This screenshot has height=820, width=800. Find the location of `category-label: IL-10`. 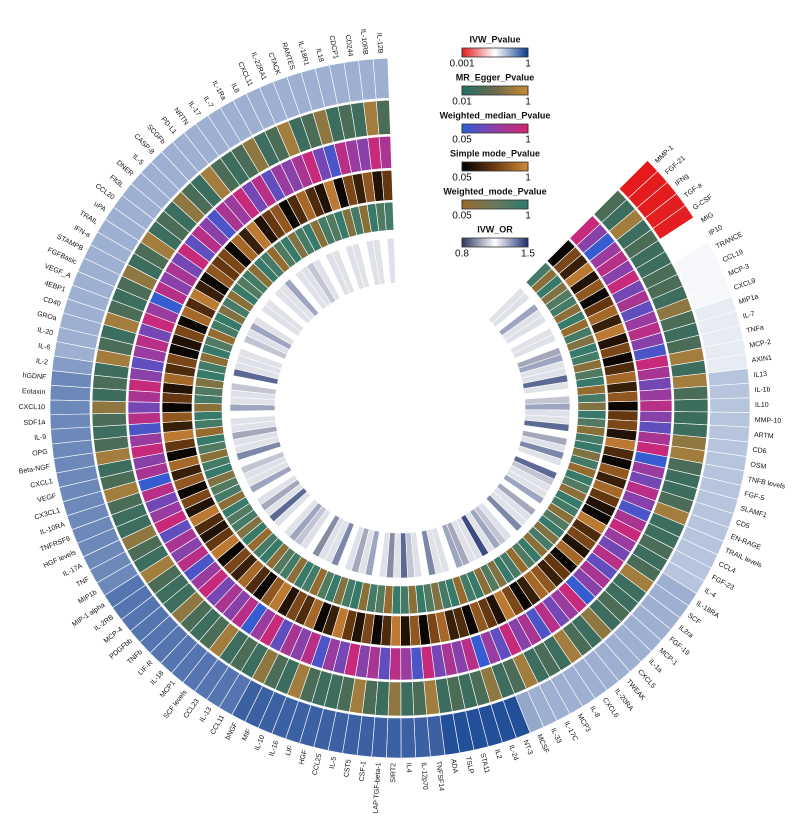

category-label: IL-10 is located at coordinates (260, 743).